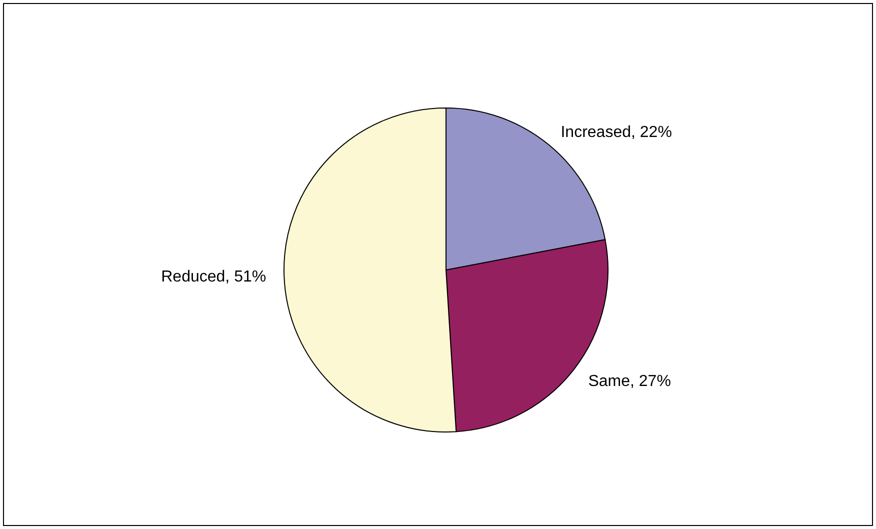  Describe the element at coordinates (616, 132) in the screenshot. I see `slice-label: Increased, 22%` at that location.